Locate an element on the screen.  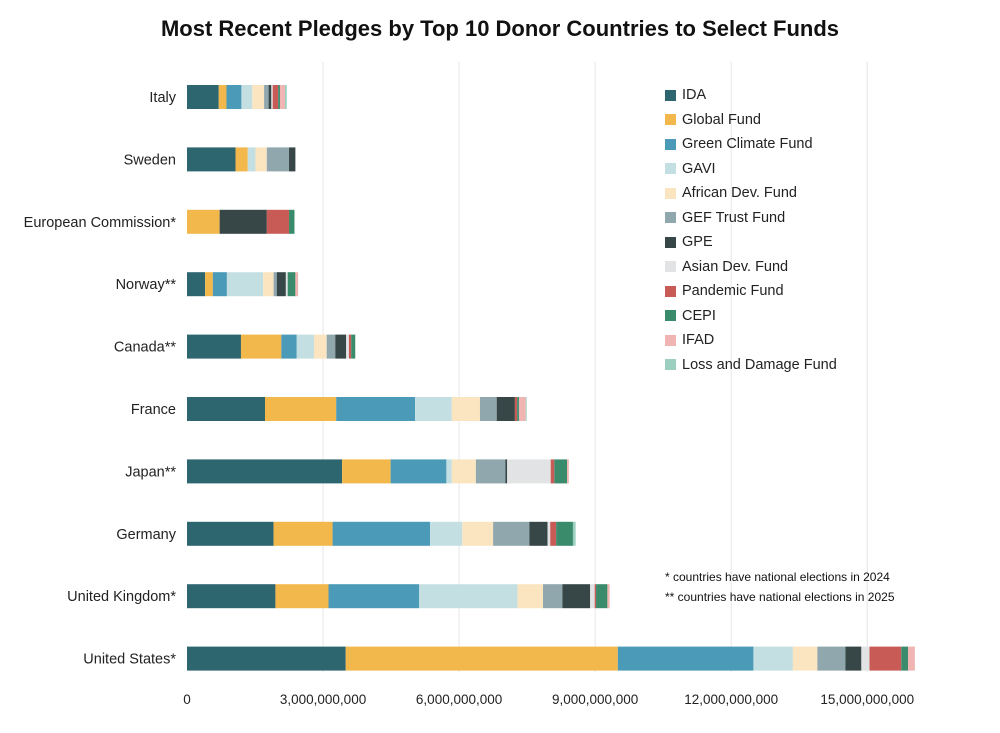
bar-gpe-italy is located at coordinates (270, 97).